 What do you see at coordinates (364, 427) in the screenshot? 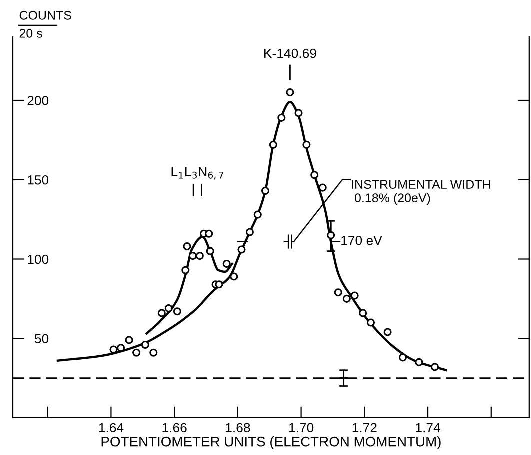
I see `x-tick-label: 1.72` at bounding box center [364, 427].